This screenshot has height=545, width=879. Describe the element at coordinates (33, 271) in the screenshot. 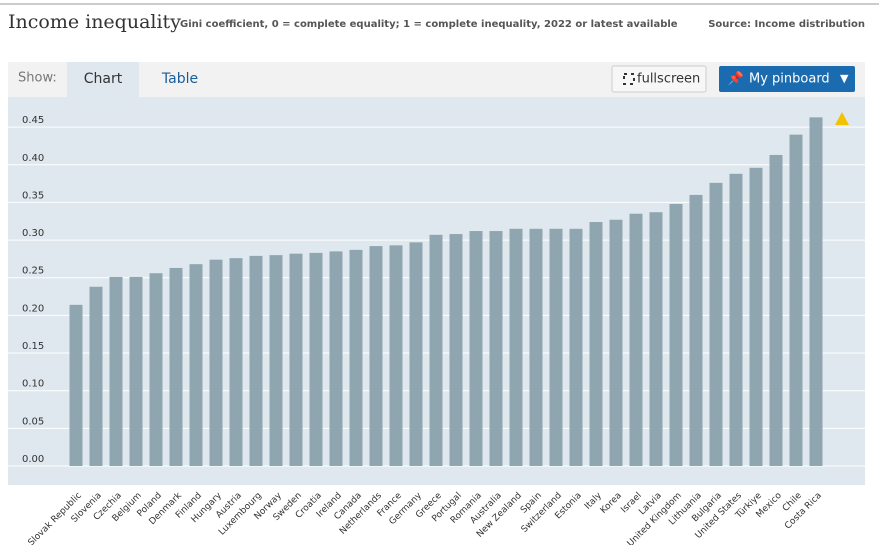

I see `y-tick-label: 0.25` at that location.